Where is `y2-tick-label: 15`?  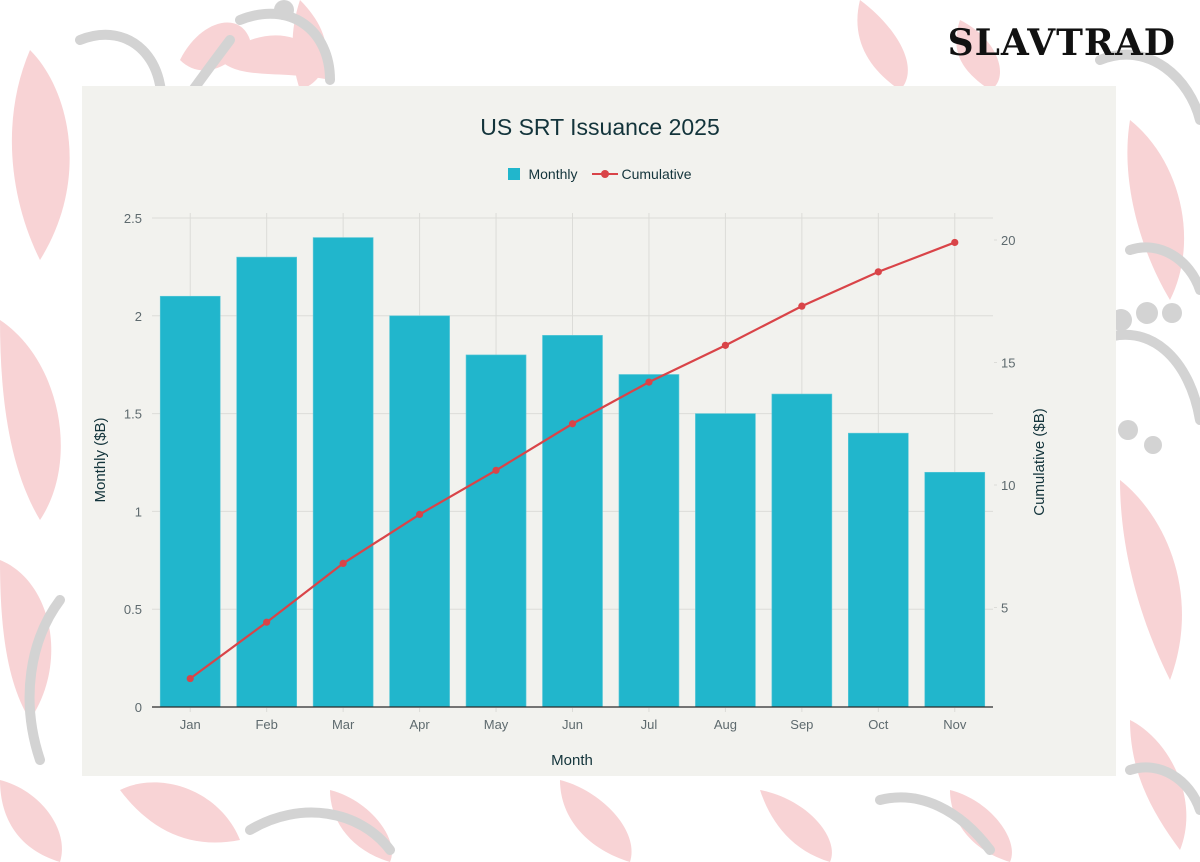
y2-tick-label: 15 is located at coordinates (1008, 363).